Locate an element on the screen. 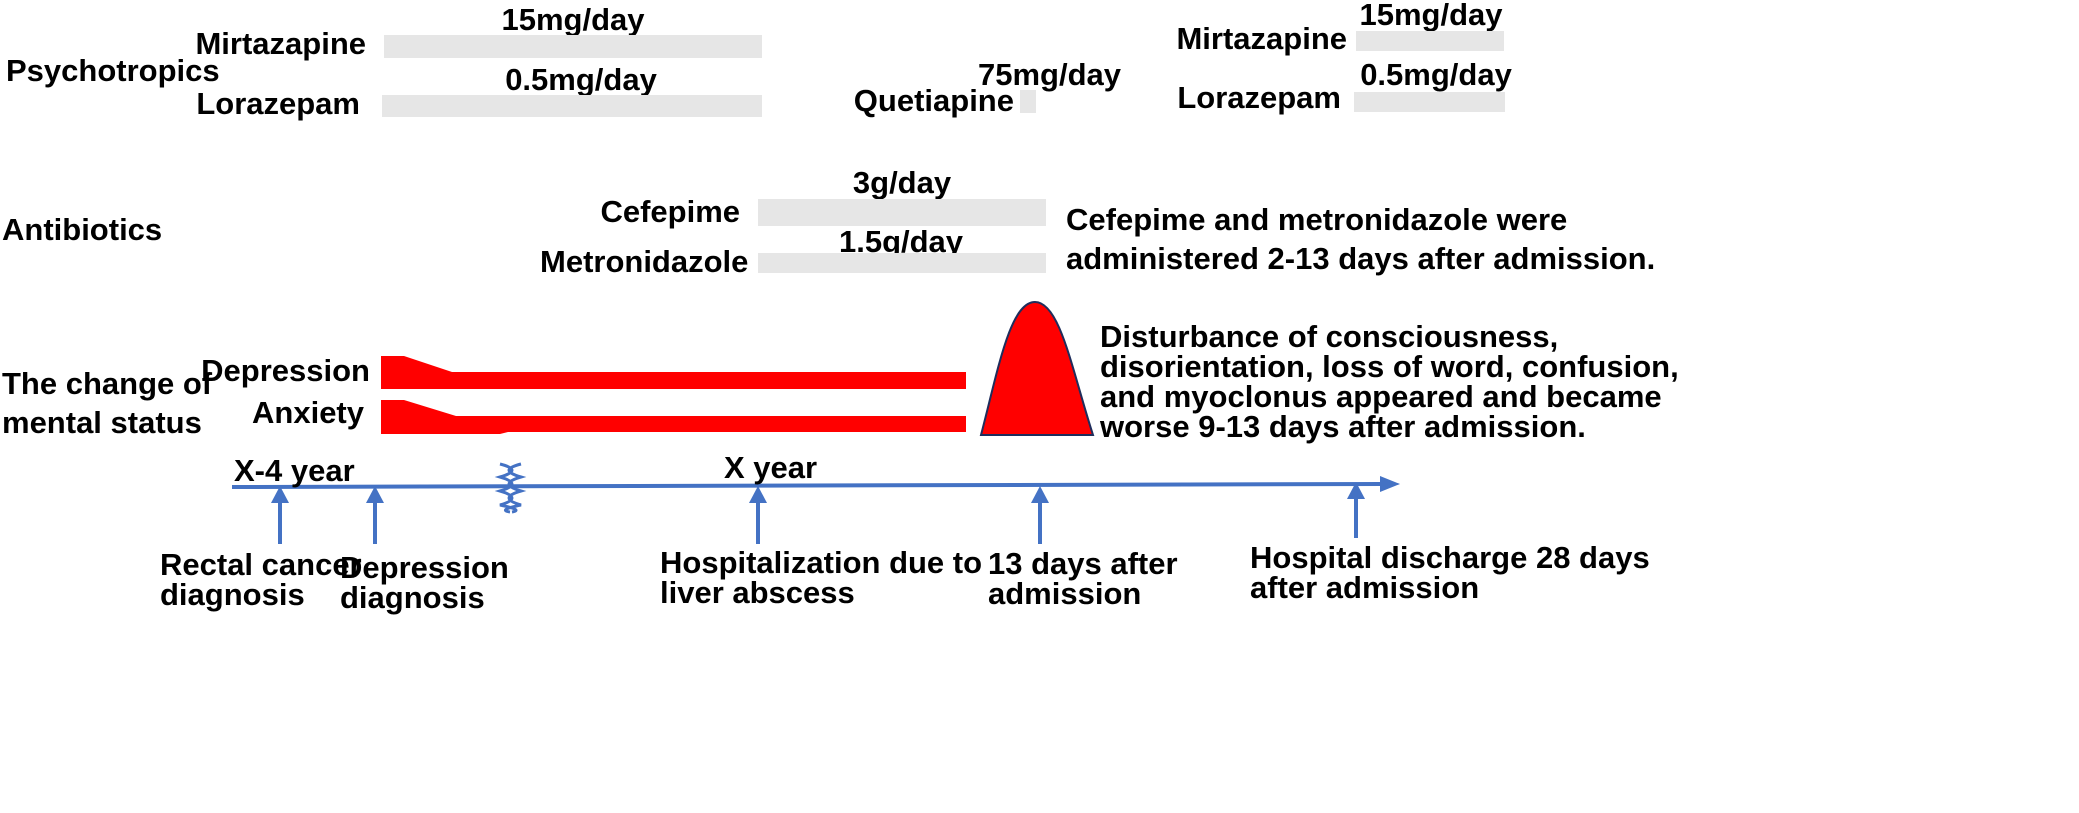  event-rectal-cancer-line2: diagnosis is located at coordinates (232, 594).